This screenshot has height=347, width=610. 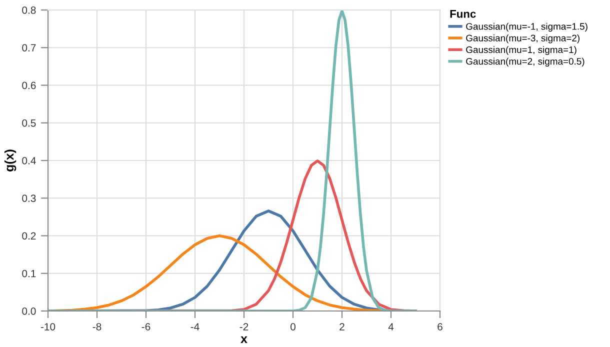 What do you see at coordinates (525, 62) in the screenshot?
I see `legend-label: Gaussian(mu=2, sigma=0.5)` at bounding box center [525, 62].